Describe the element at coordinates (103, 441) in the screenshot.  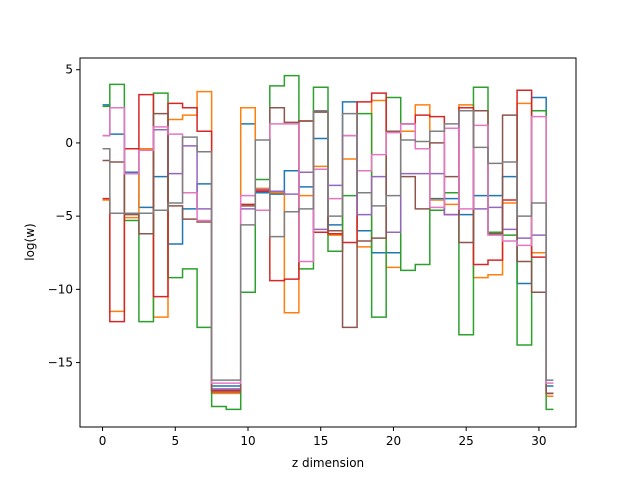
I see `x-tick-label: 0` at that location.